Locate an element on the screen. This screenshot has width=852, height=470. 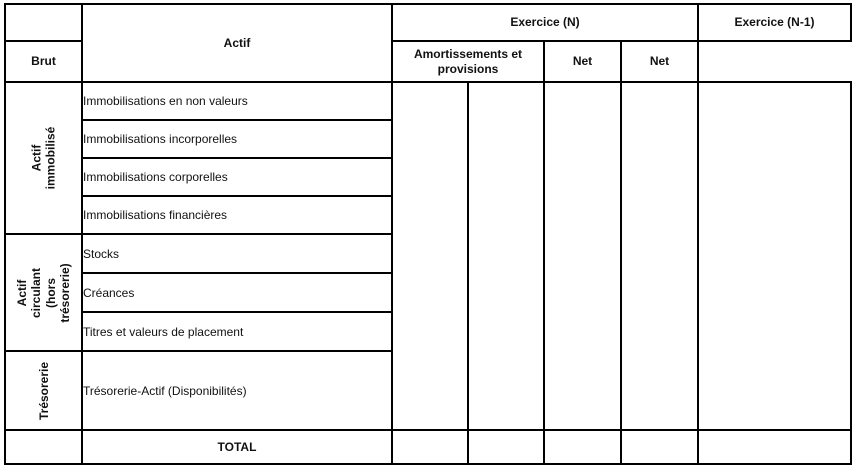
total-cell-net-n1 is located at coordinates (774, 447).